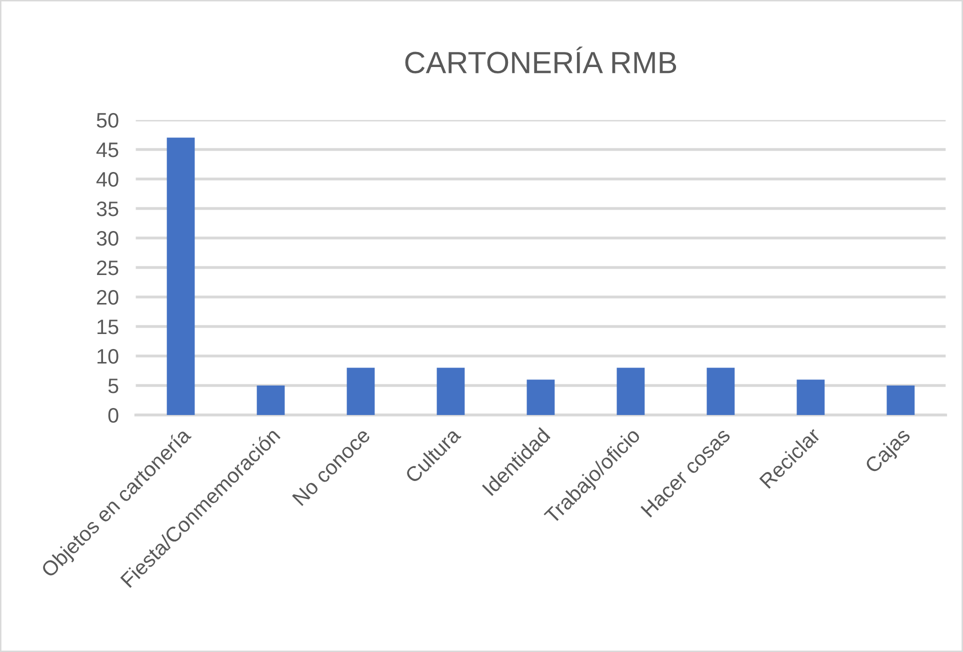  I want to click on y-tick-label: 20, so click(107, 297).